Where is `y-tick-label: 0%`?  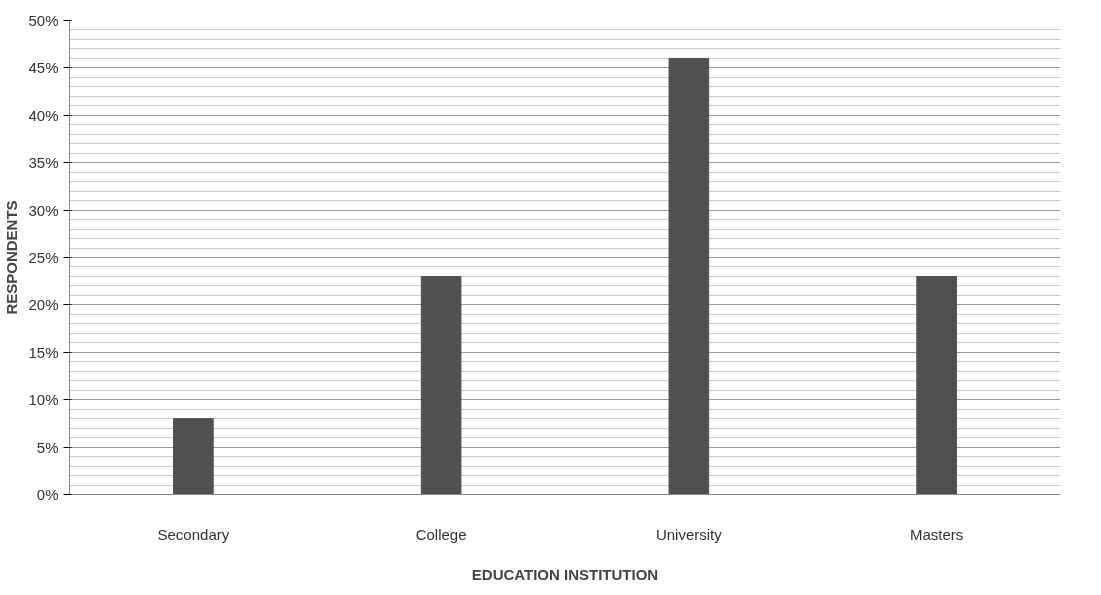
y-tick-label: 0% is located at coordinates (47, 494).